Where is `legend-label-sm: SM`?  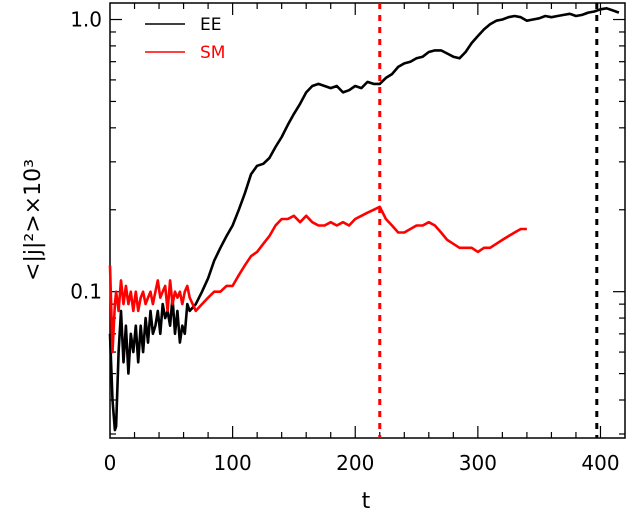
legend-label-sm: SM is located at coordinates (212, 53).